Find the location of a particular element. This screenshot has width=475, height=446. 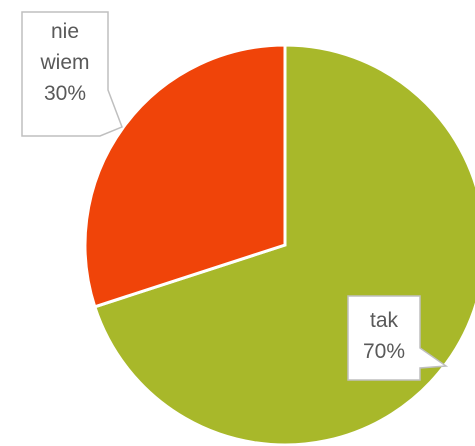

value-label: 70% is located at coordinates (384, 351).